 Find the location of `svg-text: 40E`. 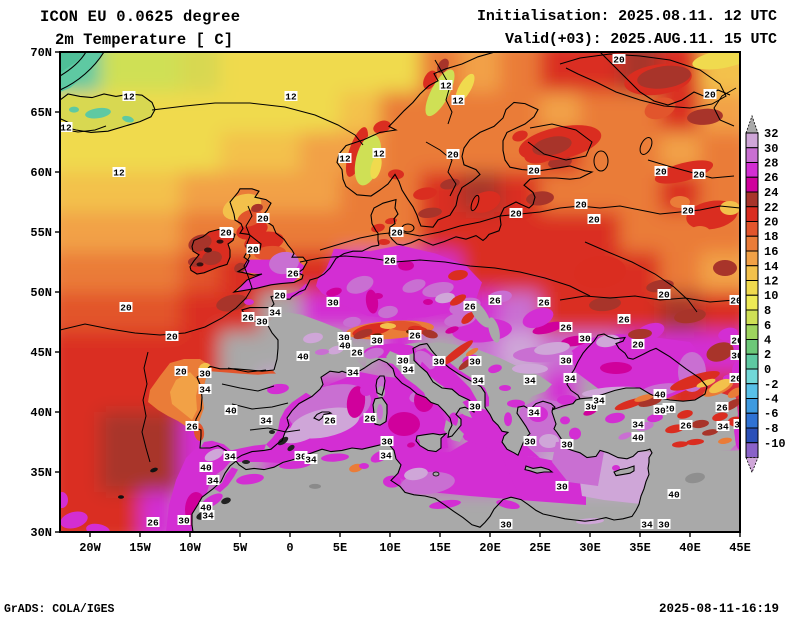

svg-text: 40E is located at coordinates (690, 548).